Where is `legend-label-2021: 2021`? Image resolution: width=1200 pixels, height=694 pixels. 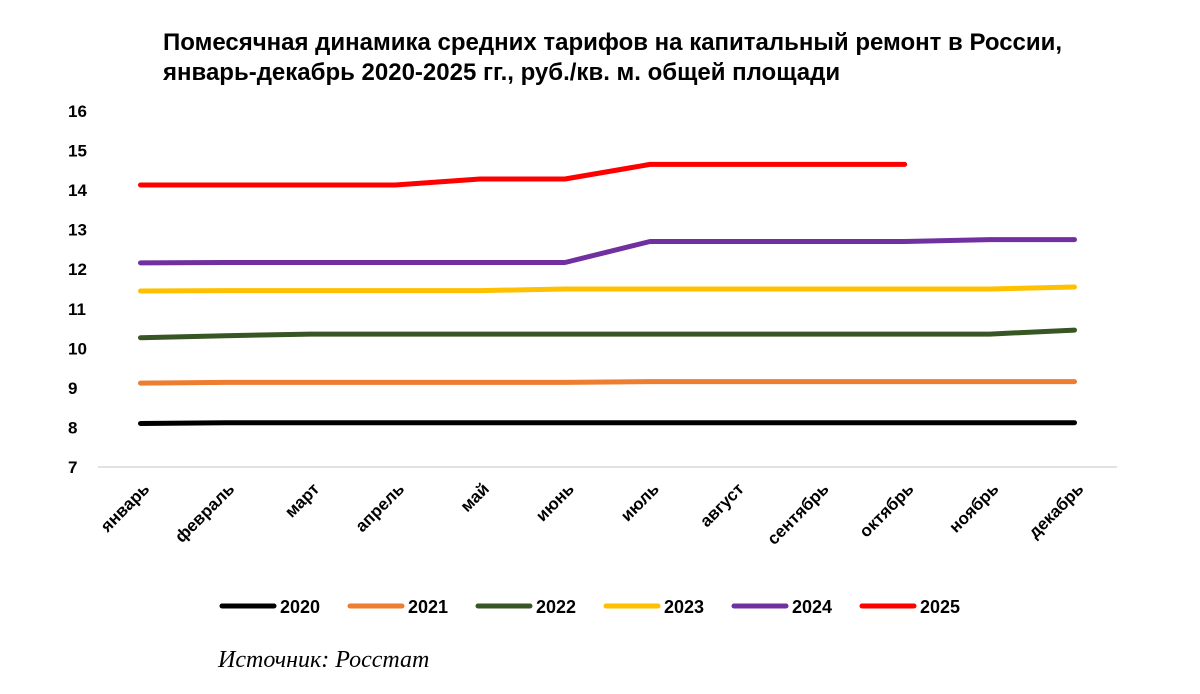
legend-label-2021: 2021 is located at coordinates (428, 607).